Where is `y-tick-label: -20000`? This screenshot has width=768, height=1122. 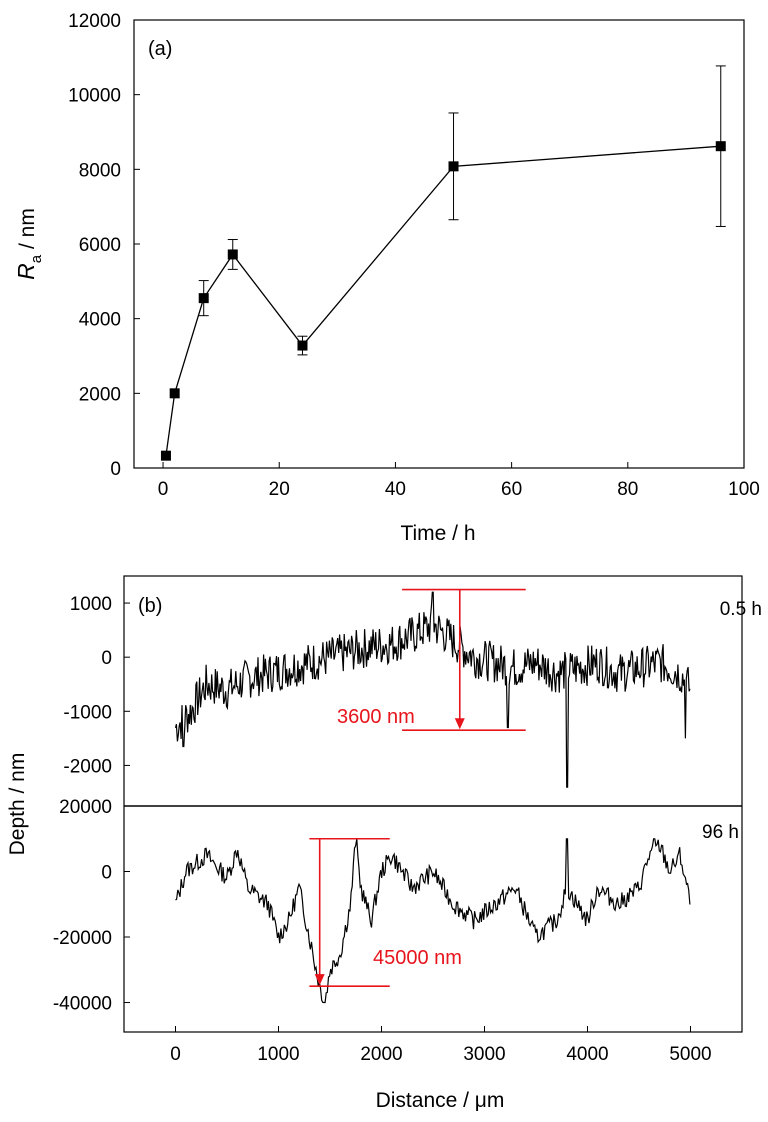
y-tick-label: -20000 is located at coordinates (82, 938).